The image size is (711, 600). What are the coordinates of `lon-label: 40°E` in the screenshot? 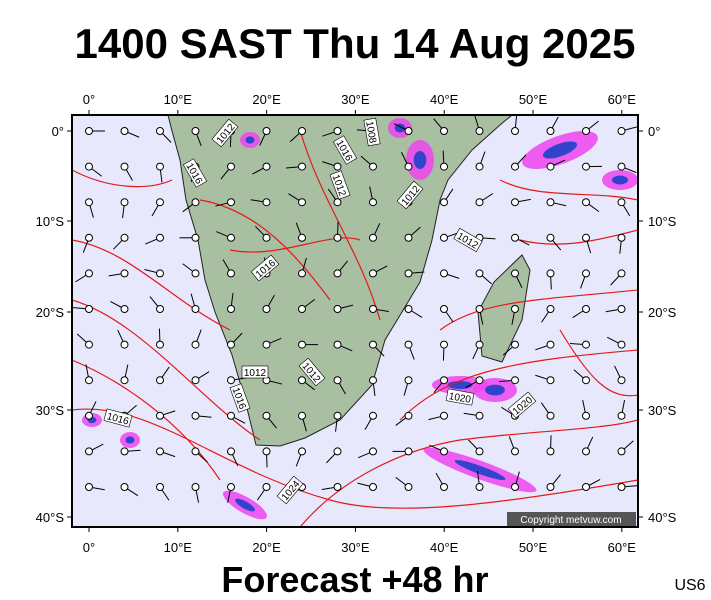 It's located at (444, 99).